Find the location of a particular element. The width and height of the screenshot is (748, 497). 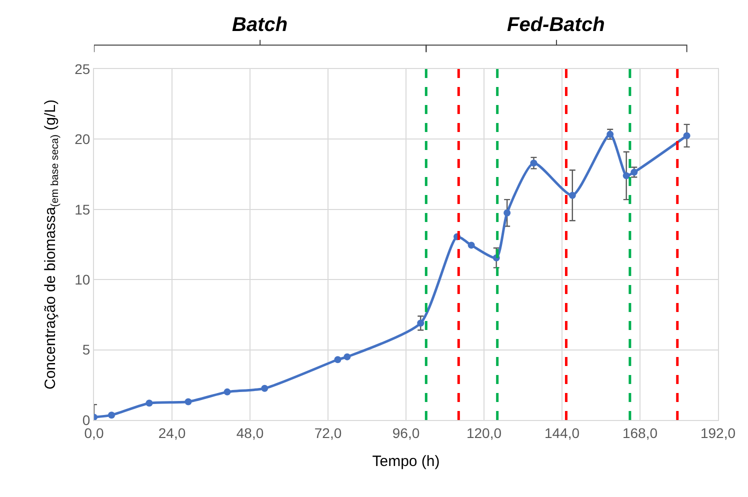

x-tick-label: 48,0 is located at coordinates (250, 432).